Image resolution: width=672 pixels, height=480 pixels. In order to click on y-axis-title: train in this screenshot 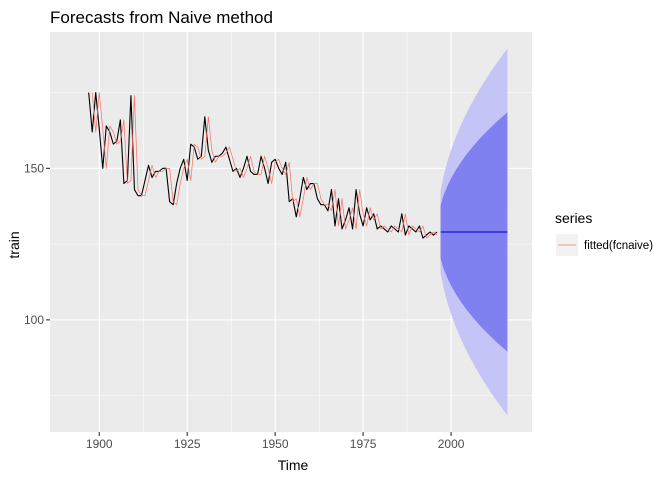, I will do `click(14, 244)`.